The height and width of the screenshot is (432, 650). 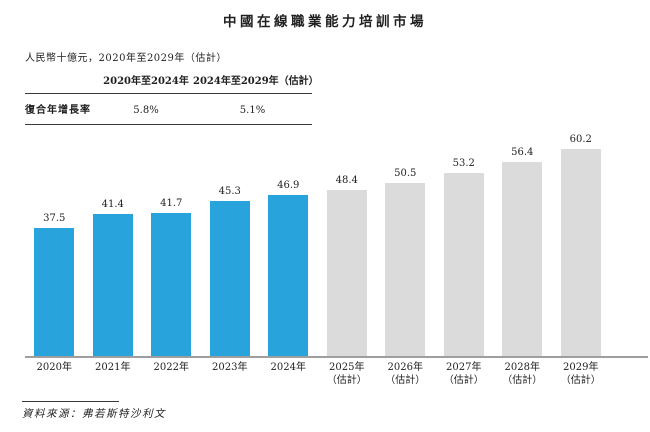 I want to click on cagr-row-label: 復合年增長率, so click(x=58, y=110).